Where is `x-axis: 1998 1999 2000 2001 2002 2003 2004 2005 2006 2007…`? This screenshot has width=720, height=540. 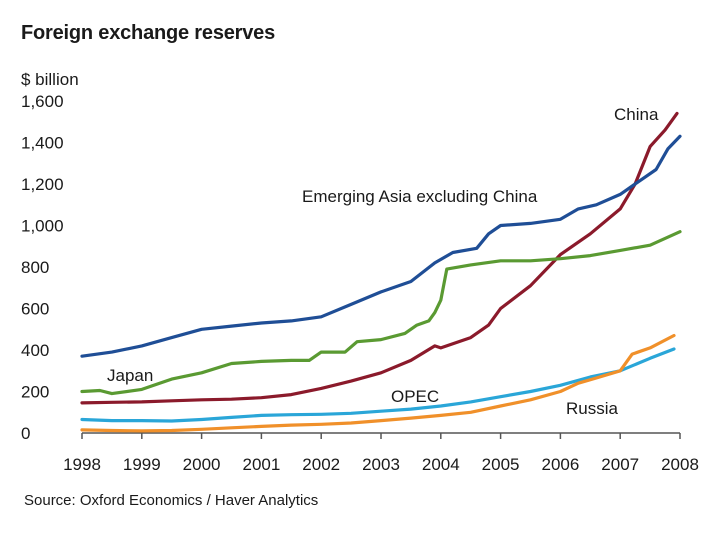
x-axis: 1998 1999 2000 2001 2002 2003 2004 2005 2006 2007… is located at coordinates (381, 453).